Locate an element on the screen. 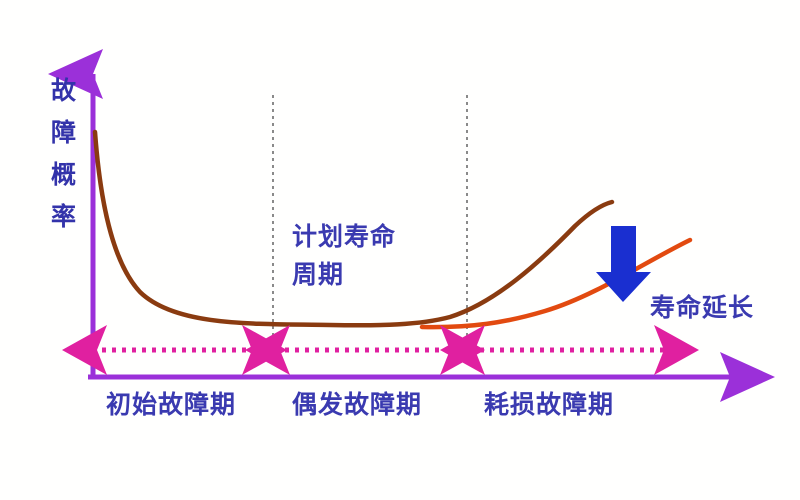  phase-label-random-failure: 偶发故障期 is located at coordinates (357, 404).